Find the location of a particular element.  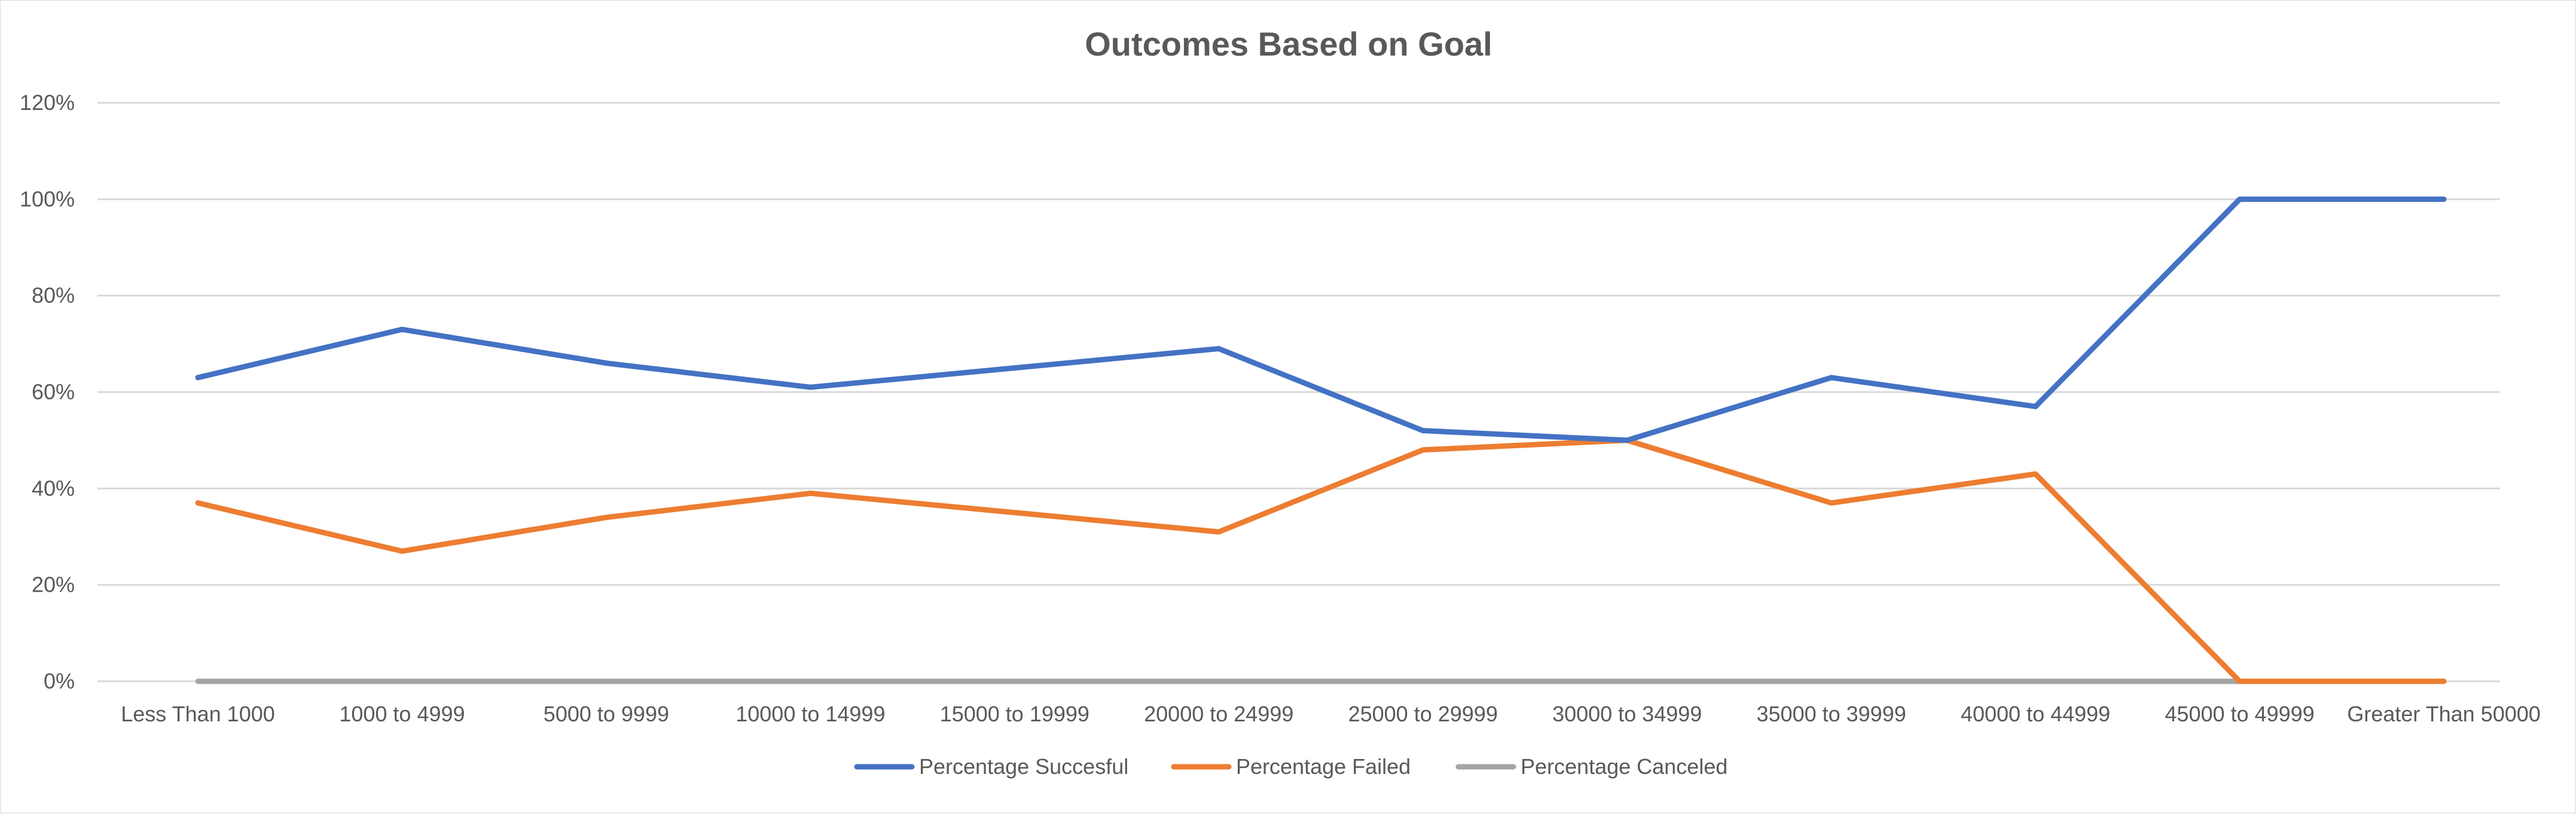

y-tick-label: 60% is located at coordinates (53, 392).